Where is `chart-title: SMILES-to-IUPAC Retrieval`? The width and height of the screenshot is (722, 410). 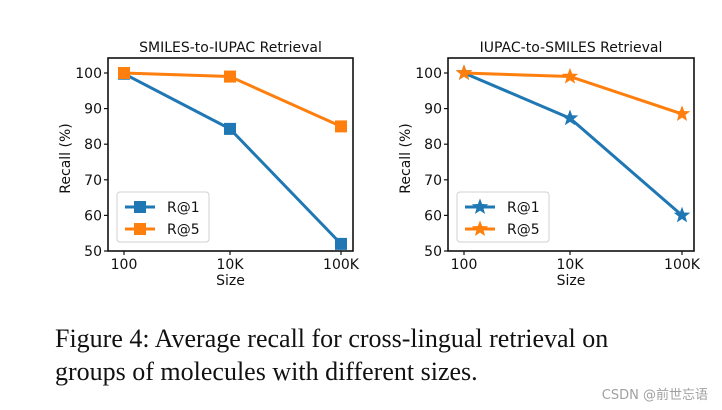 chart-title: SMILES-to-IUPAC Retrieval is located at coordinates (230, 48).